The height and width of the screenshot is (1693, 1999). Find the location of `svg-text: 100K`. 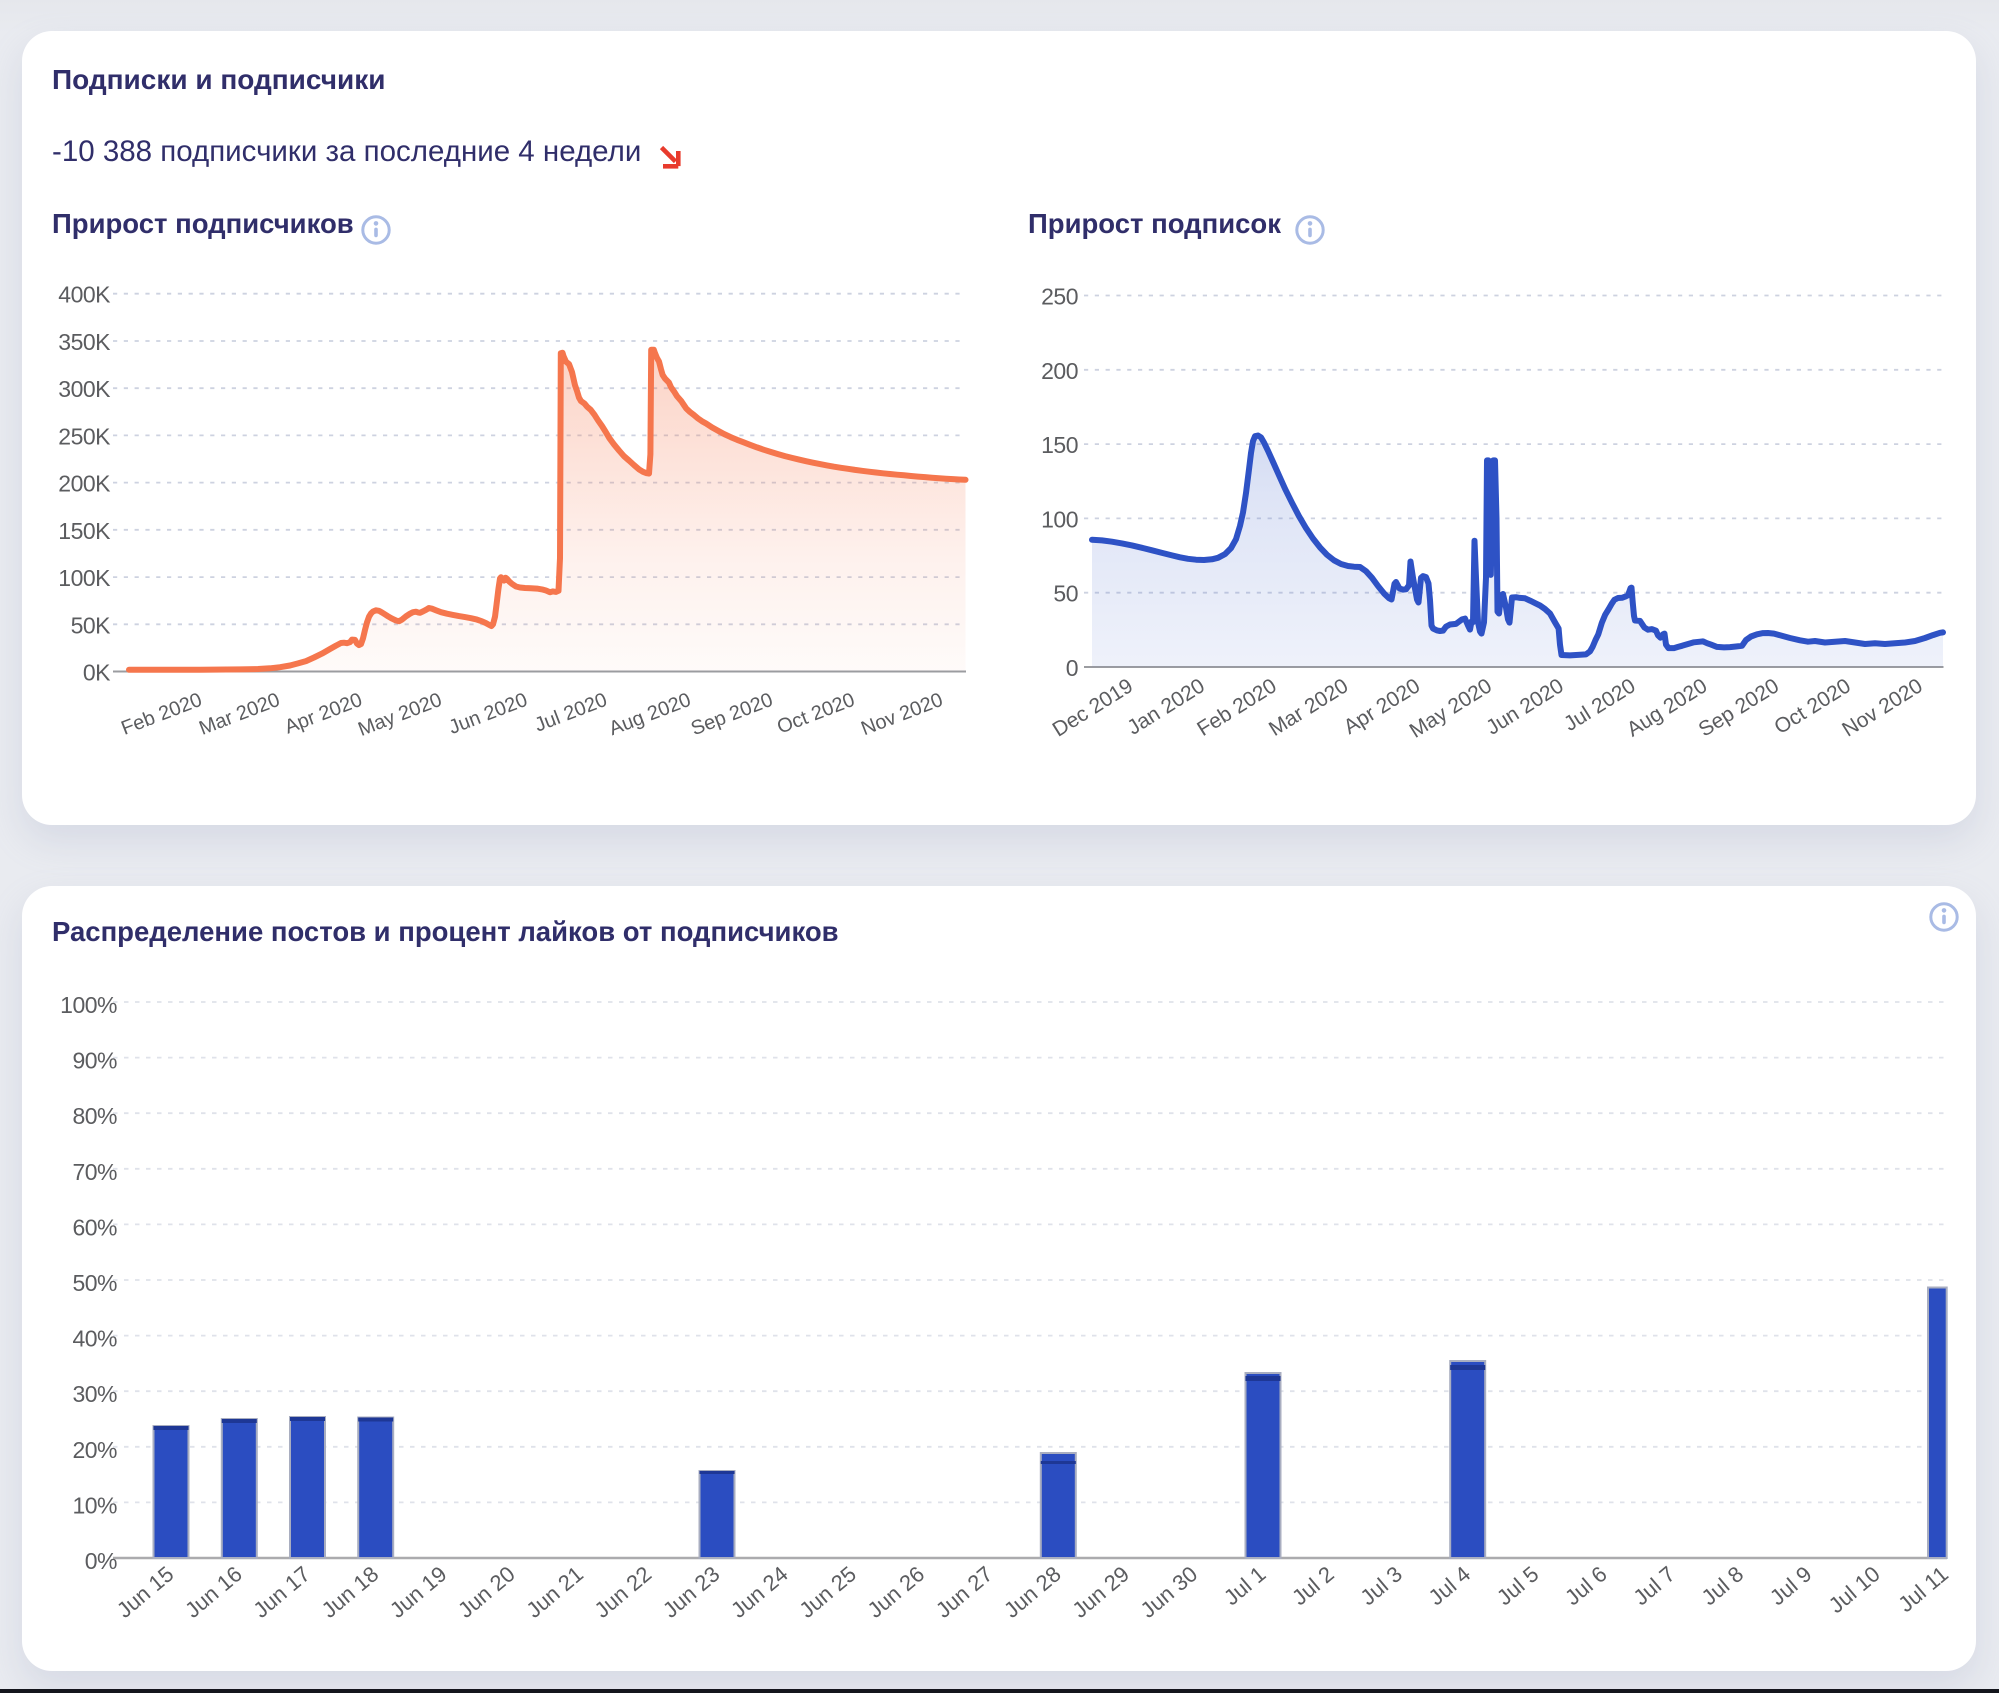

svg-text: 100K is located at coordinates (84, 578).